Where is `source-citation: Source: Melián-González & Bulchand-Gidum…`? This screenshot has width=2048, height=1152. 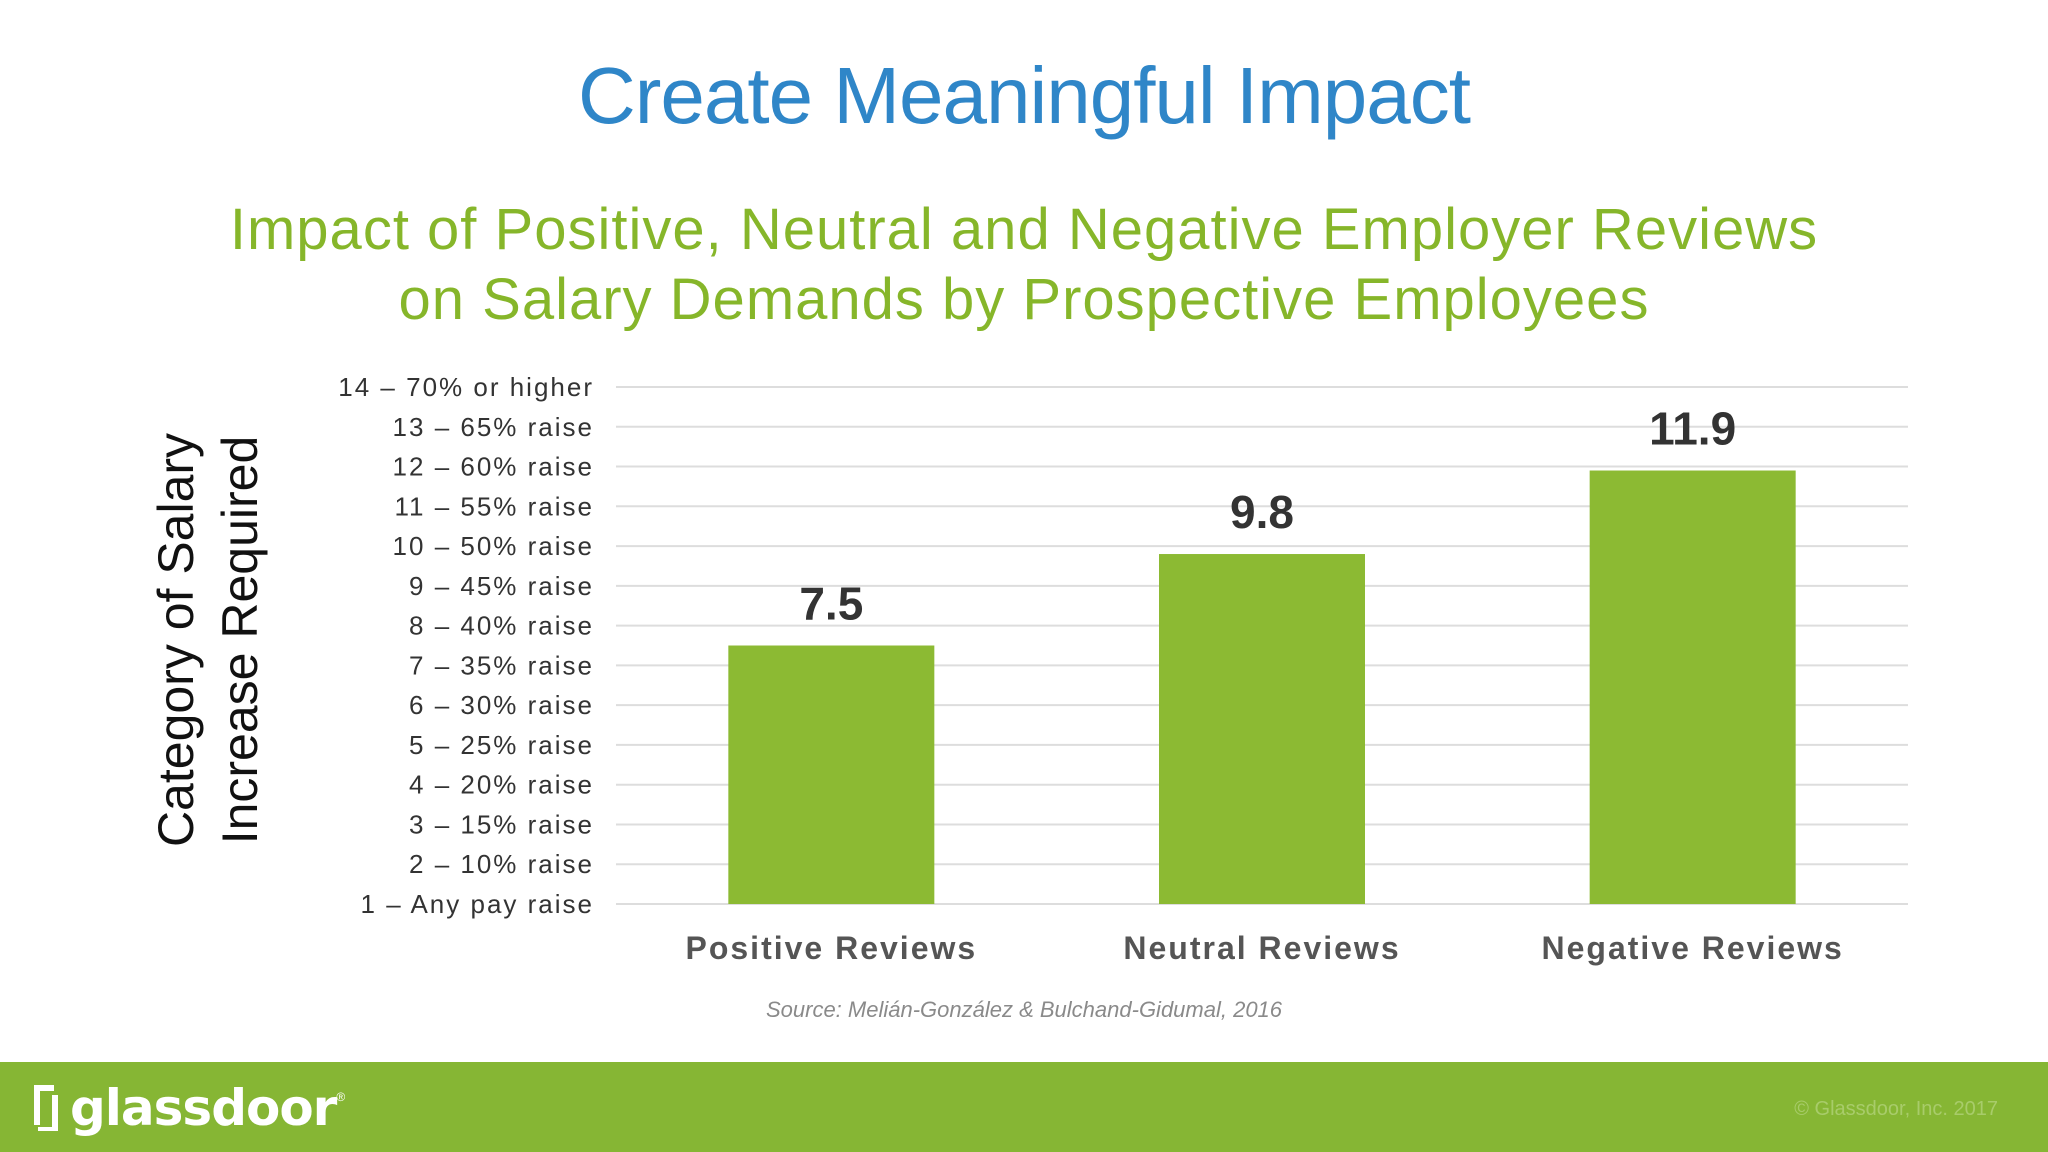 source-citation: Source: Melián-González & Bulchand-Gidum… is located at coordinates (1024, 1009).